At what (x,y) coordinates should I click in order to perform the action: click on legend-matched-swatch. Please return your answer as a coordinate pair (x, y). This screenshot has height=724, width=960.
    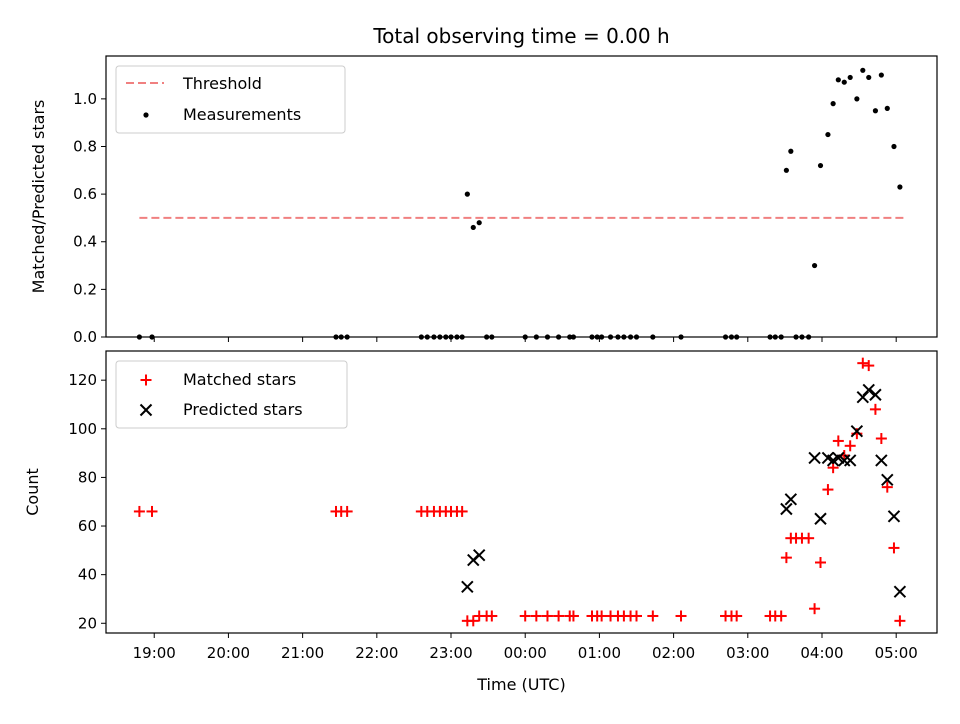
    Looking at the image, I should click on (146, 380).